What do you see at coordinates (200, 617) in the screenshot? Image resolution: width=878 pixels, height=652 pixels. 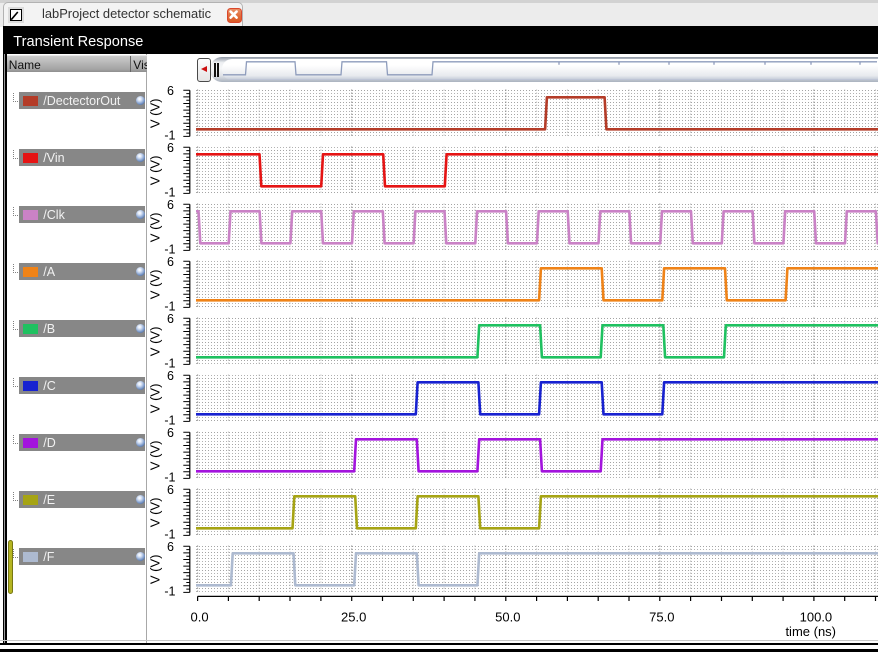 I see `svg-text: 0.0` at bounding box center [200, 617].